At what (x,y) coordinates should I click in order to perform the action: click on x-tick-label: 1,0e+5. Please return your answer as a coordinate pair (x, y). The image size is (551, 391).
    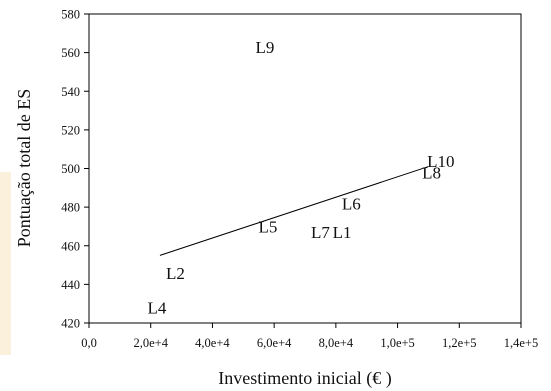
    Looking at the image, I should click on (397, 343).